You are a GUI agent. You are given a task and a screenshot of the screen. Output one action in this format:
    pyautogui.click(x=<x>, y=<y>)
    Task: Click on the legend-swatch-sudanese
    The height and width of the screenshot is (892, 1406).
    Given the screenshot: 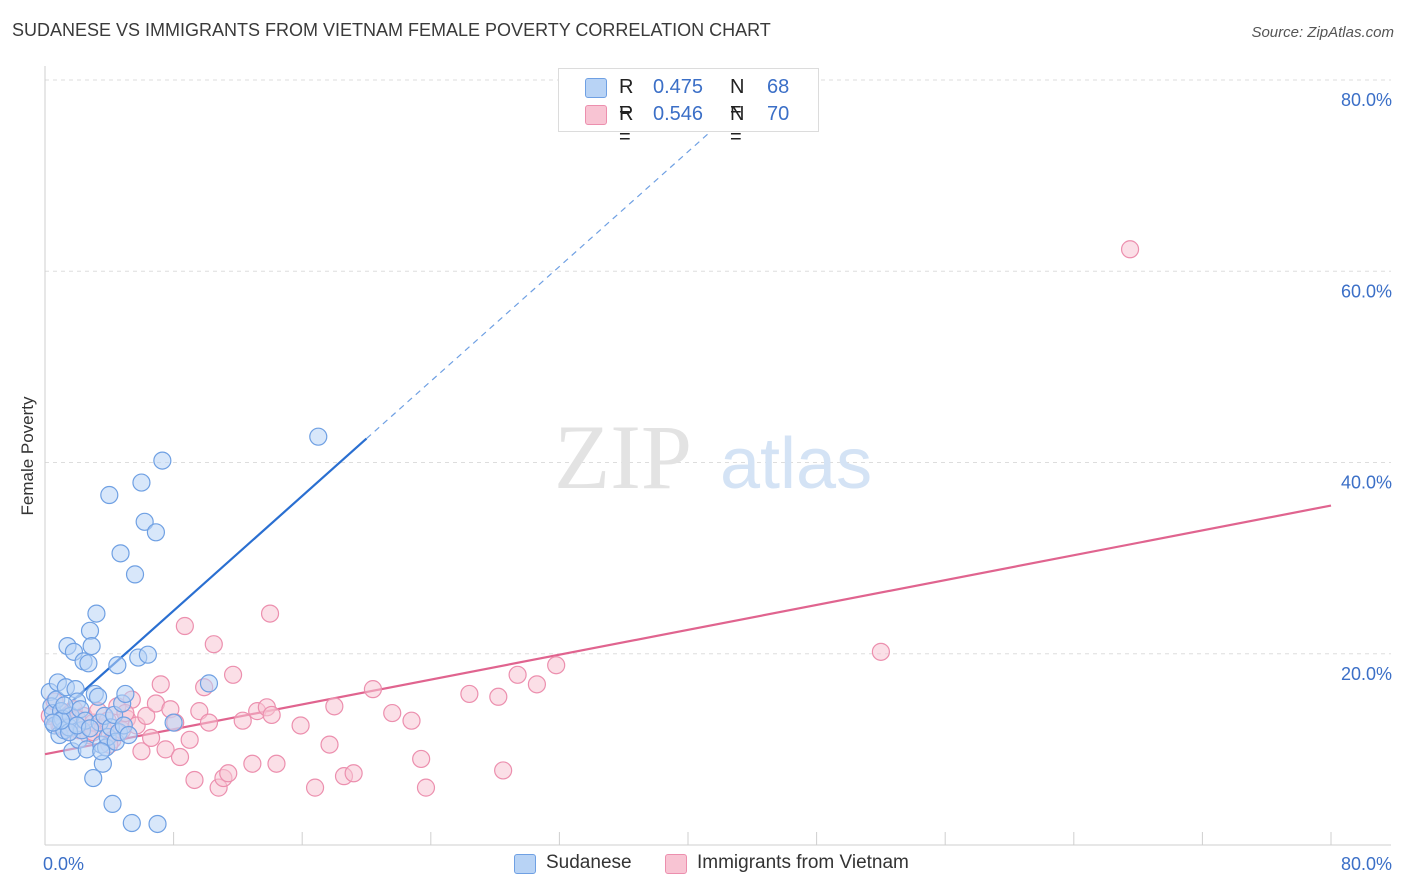 What is the action you would take?
    pyautogui.click(x=525, y=864)
    